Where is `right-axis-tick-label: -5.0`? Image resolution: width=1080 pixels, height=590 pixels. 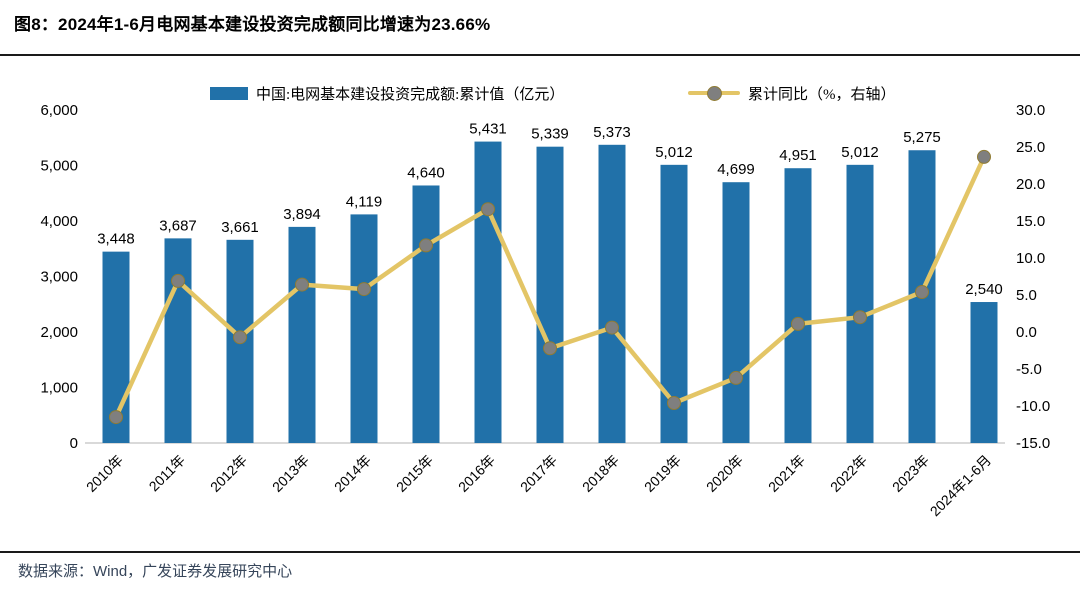
right-axis-tick-label: -5.0 is located at coordinates (1029, 369).